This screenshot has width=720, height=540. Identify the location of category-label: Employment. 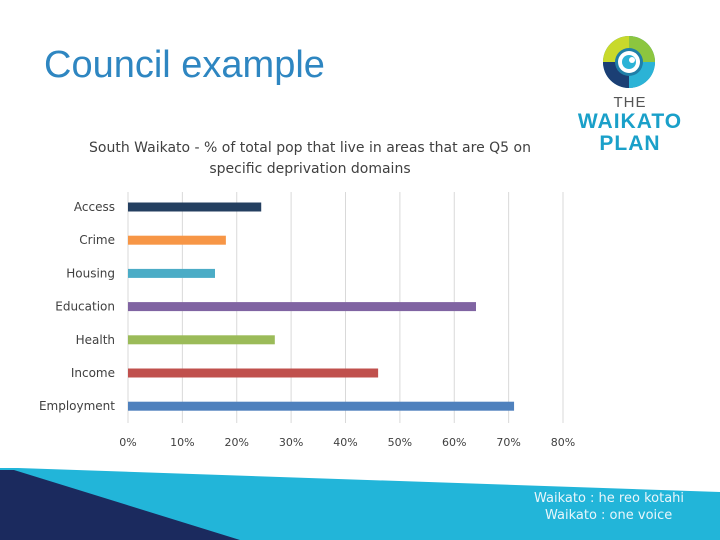
(77, 406).